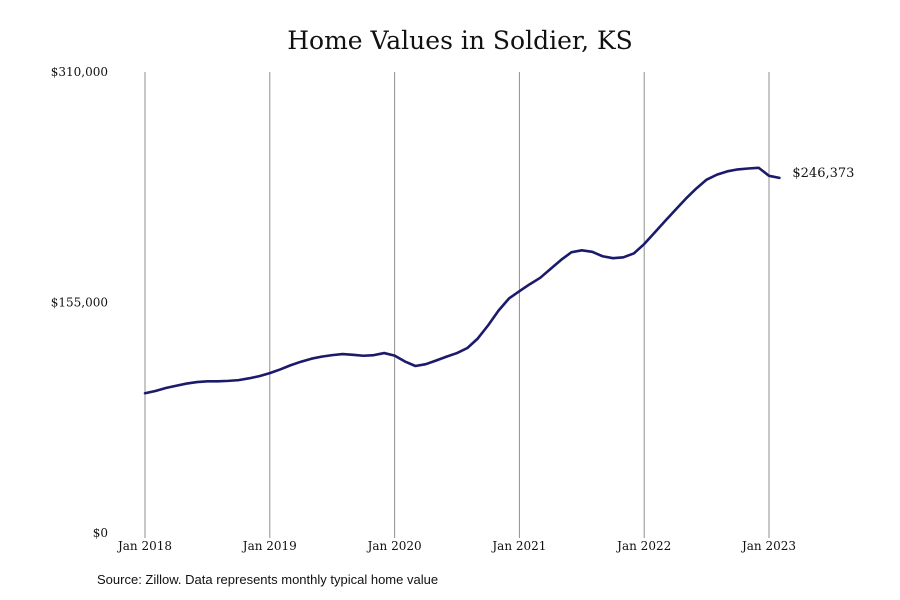  Describe the element at coordinates (460, 40) in the screenshot. I see `chart-title: Home Values in Soldier, KS` at that location.